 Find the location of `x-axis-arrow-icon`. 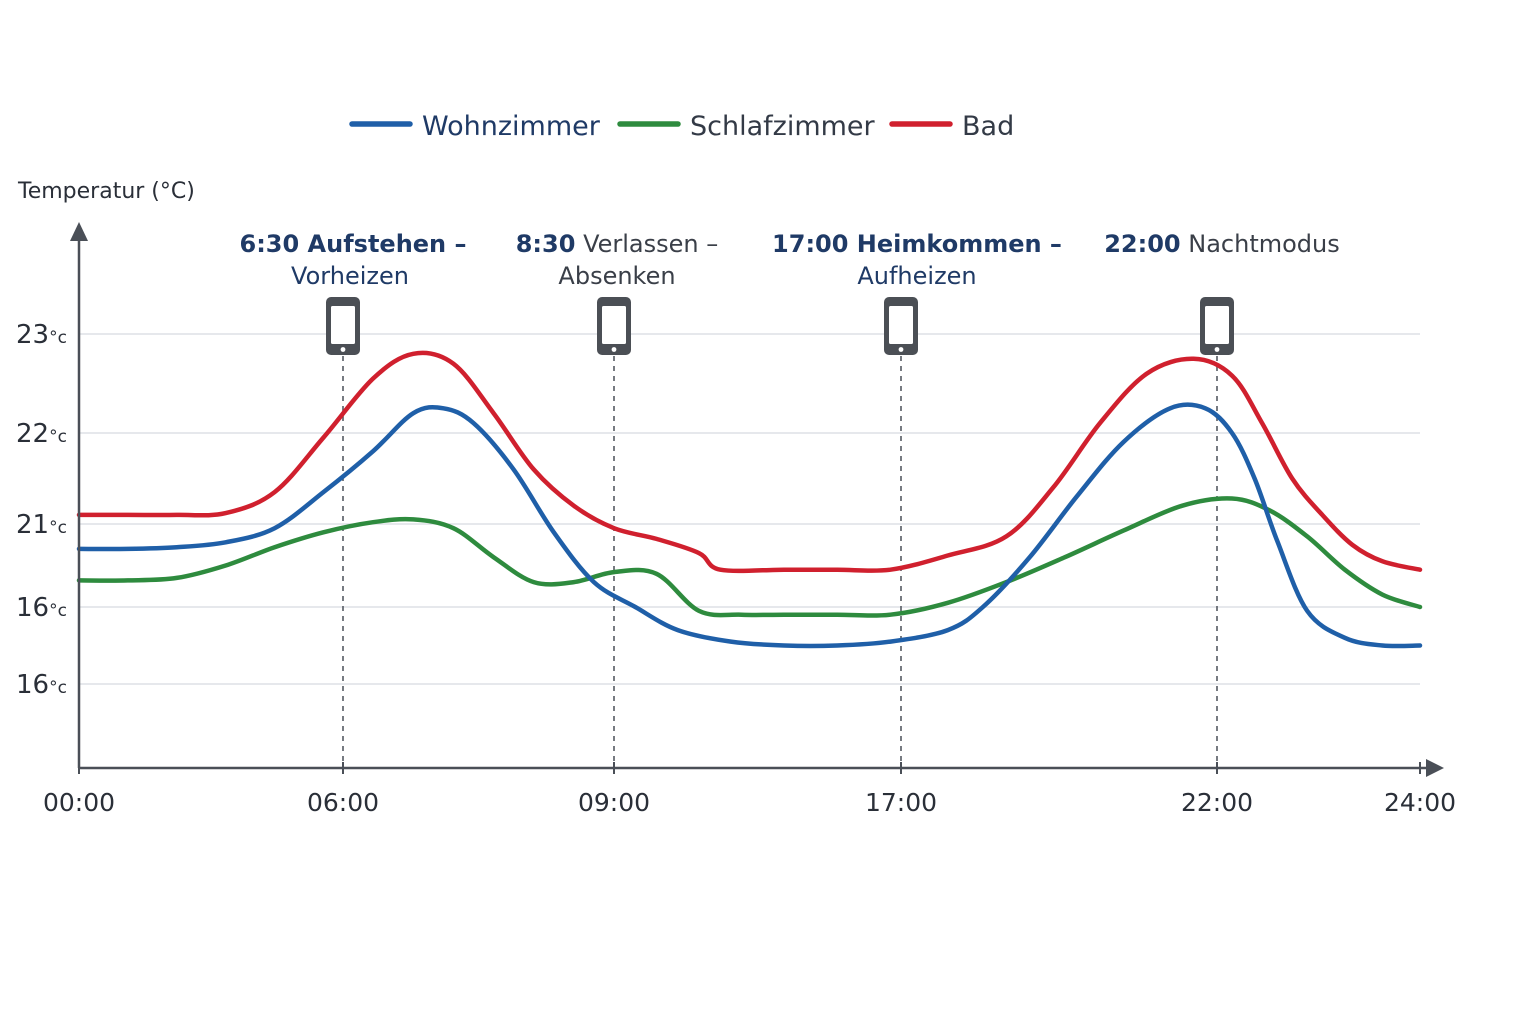

x-axis-arrow-icon is located at coordinates (1435, 768).